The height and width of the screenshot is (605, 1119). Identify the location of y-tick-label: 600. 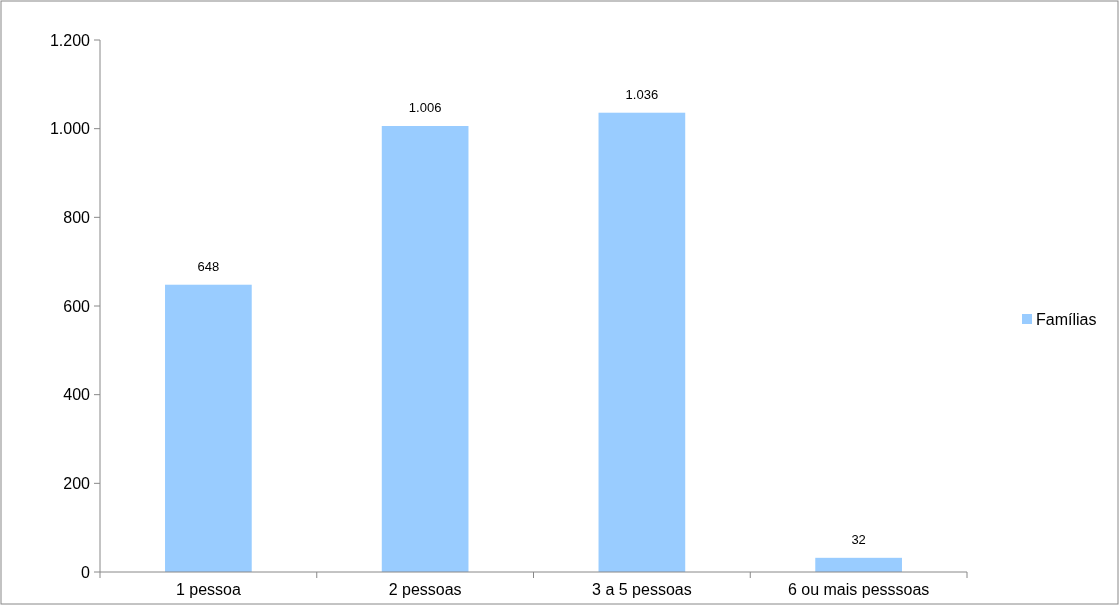
(77, 306).